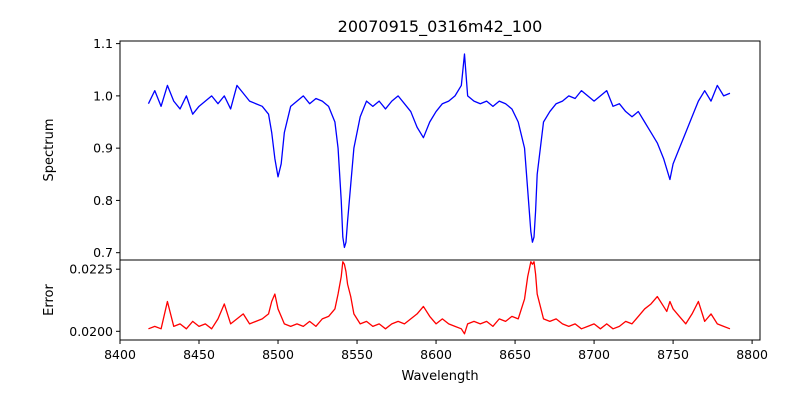 This screenshot has height=400, width=800. I want to click on top-y-axis-label: Spectrum, so click(49, 150).